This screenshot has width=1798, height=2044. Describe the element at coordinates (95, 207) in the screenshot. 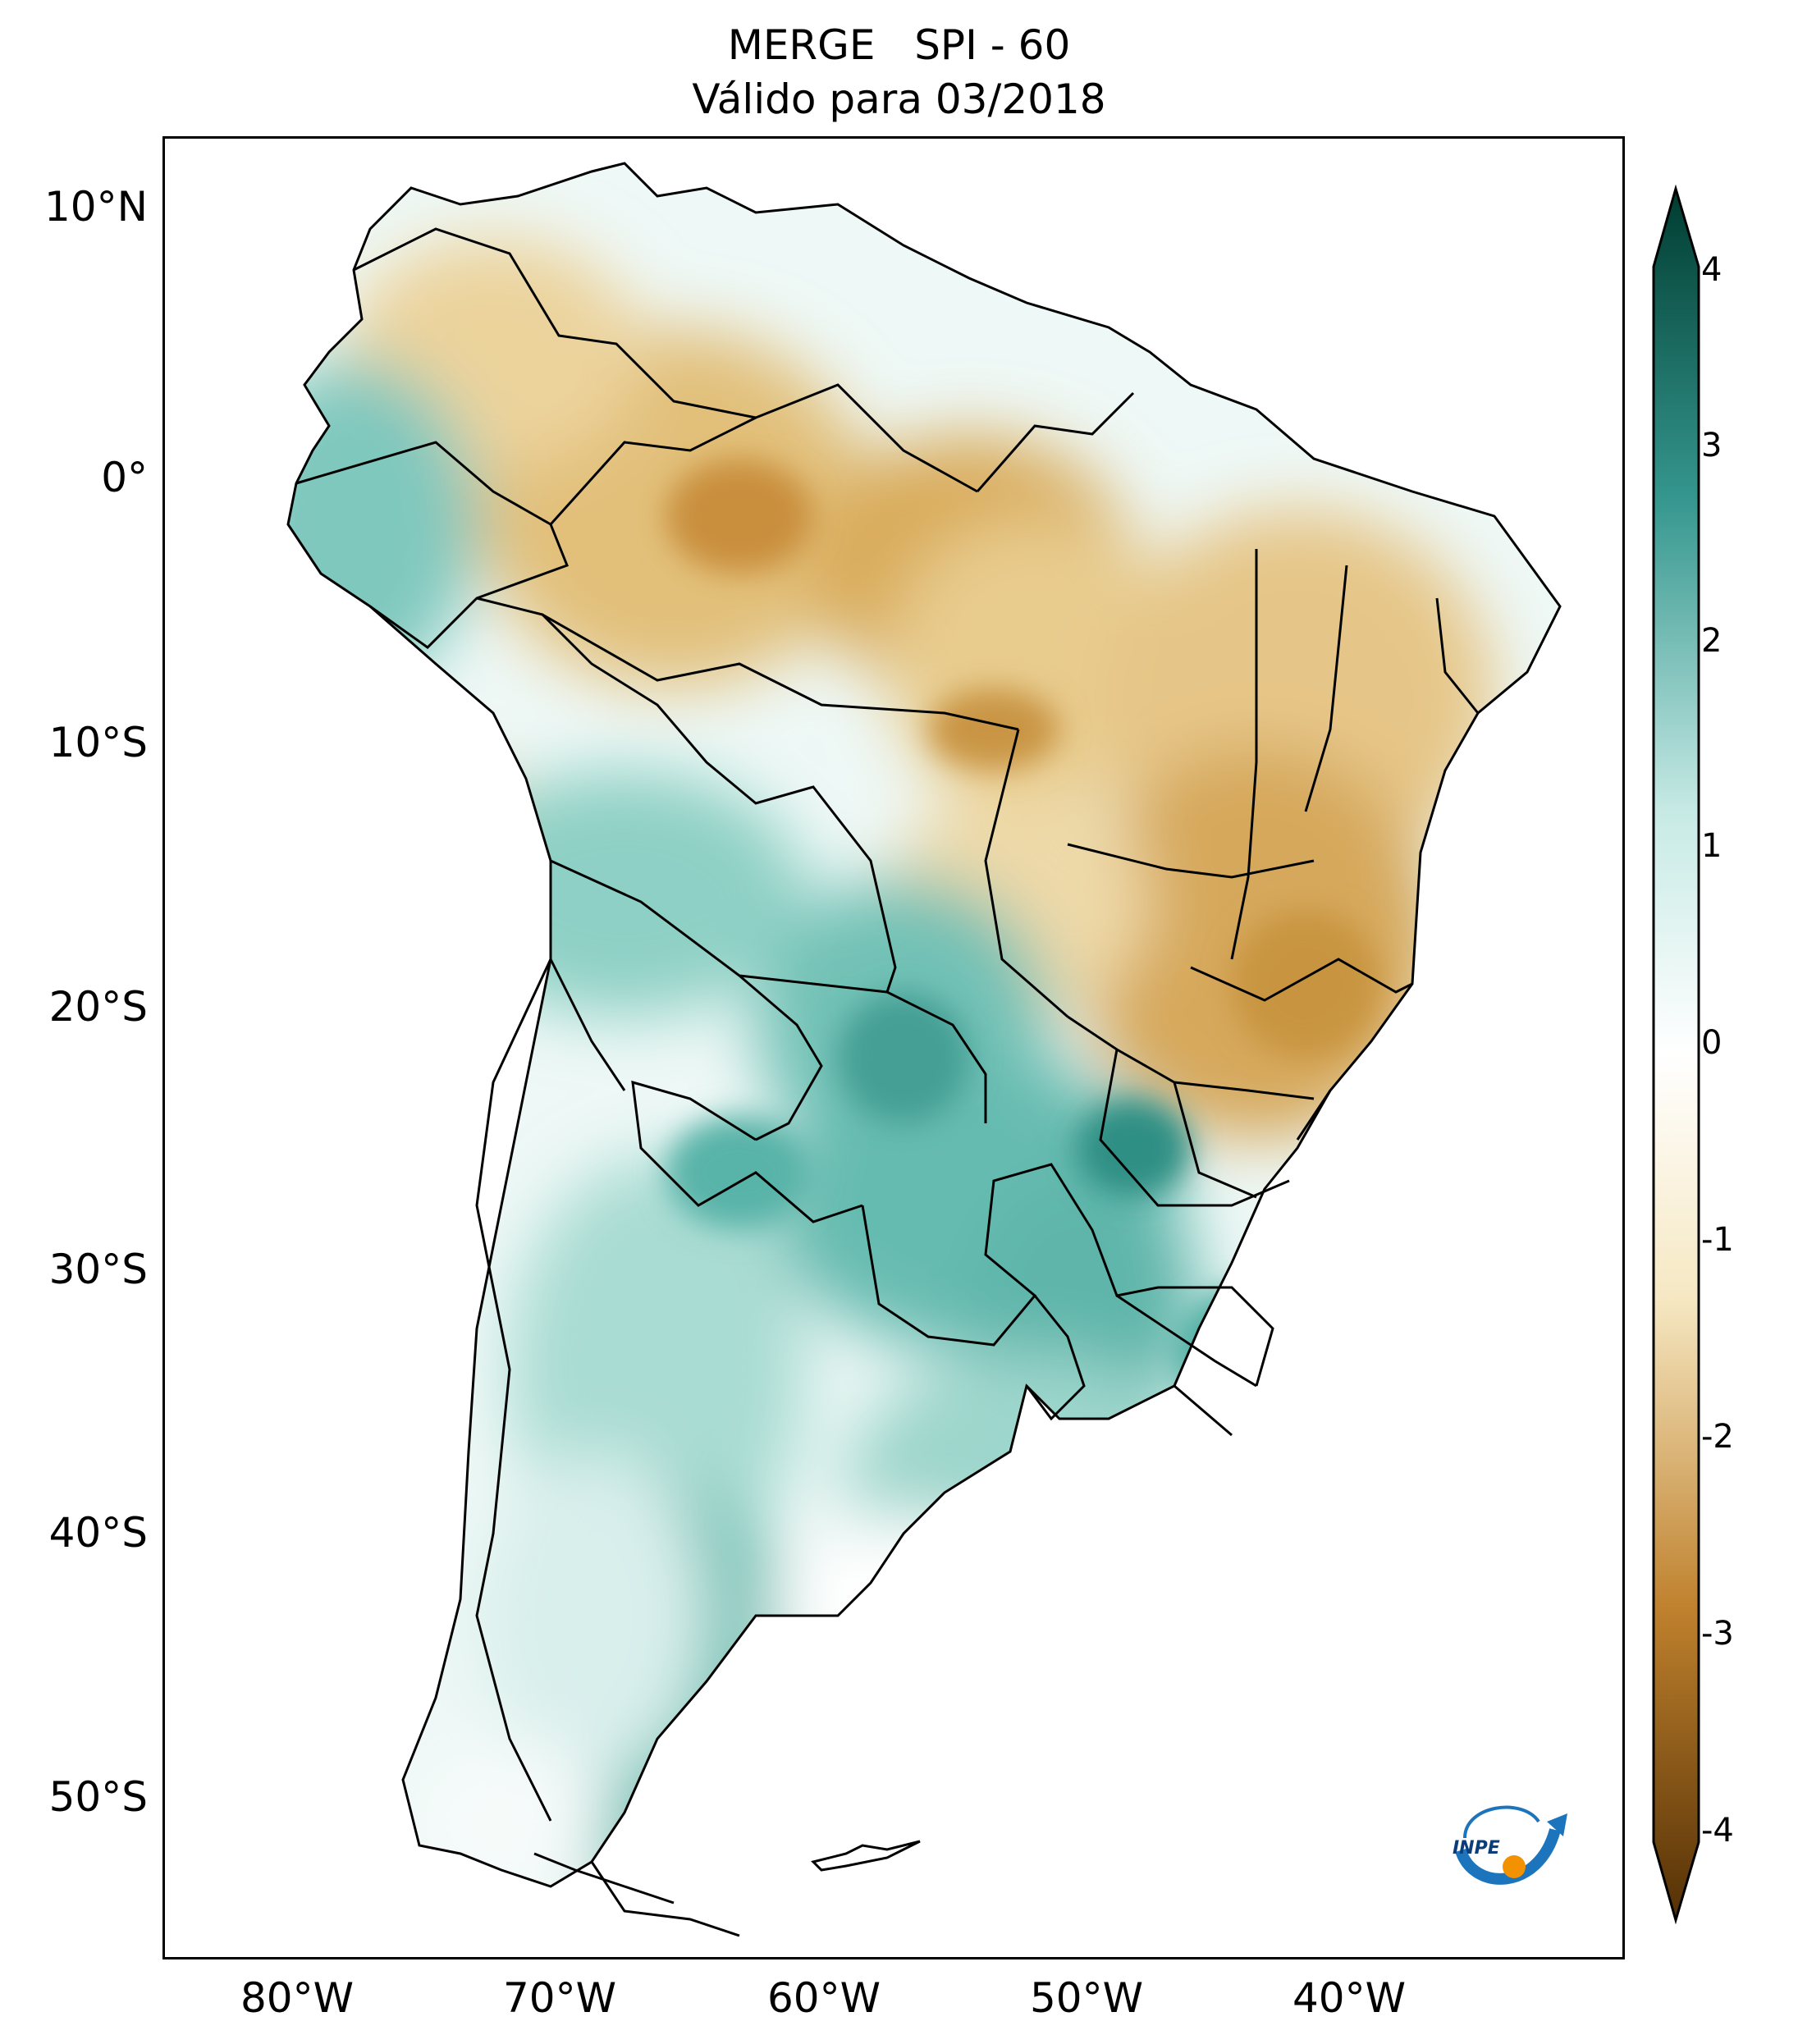

I see `lat-tick-label: 10°N` at that location.